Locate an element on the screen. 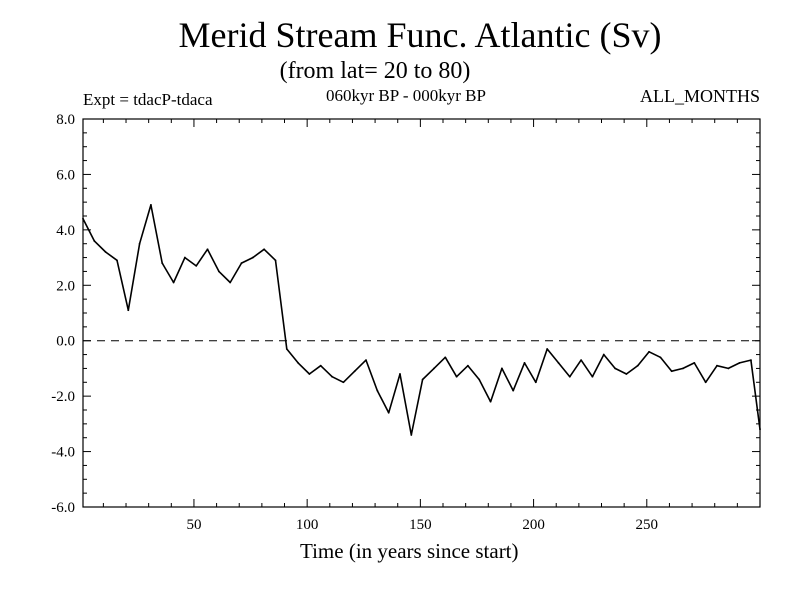  y-tick-label: 0.0 is located at coordinates (65, 342).